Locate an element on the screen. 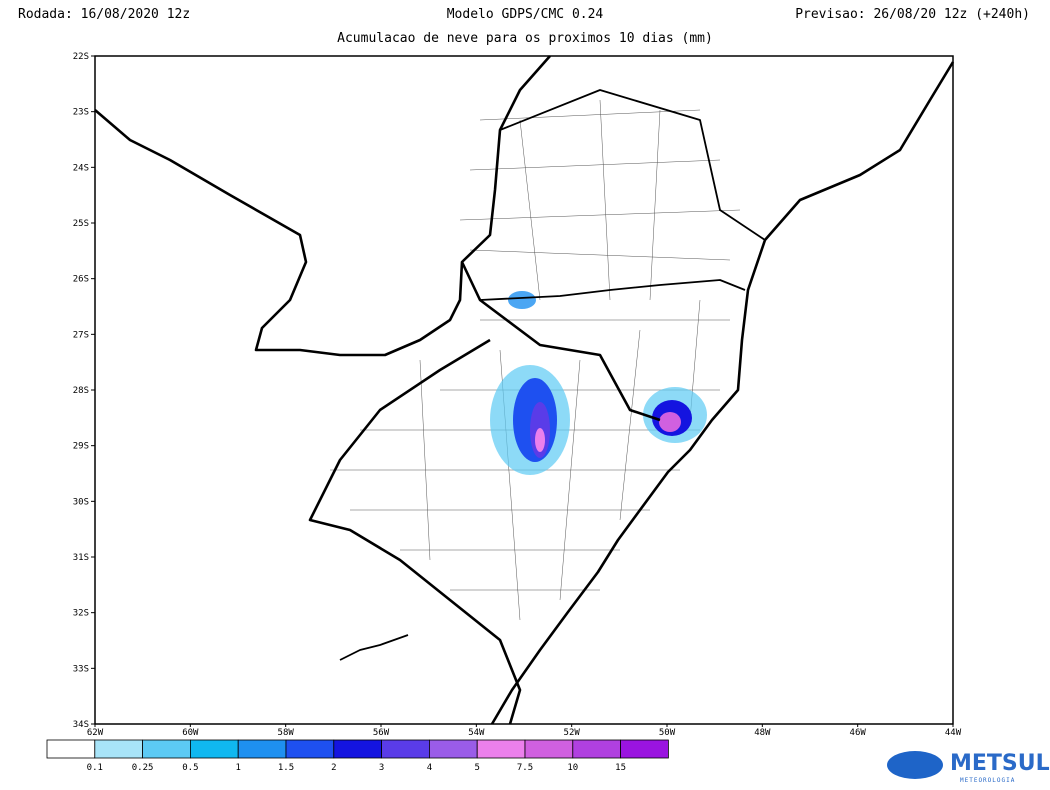 The height and width of the screenshot is (790, 1050). lon-label: 58W is located at coordinates (286, 733).